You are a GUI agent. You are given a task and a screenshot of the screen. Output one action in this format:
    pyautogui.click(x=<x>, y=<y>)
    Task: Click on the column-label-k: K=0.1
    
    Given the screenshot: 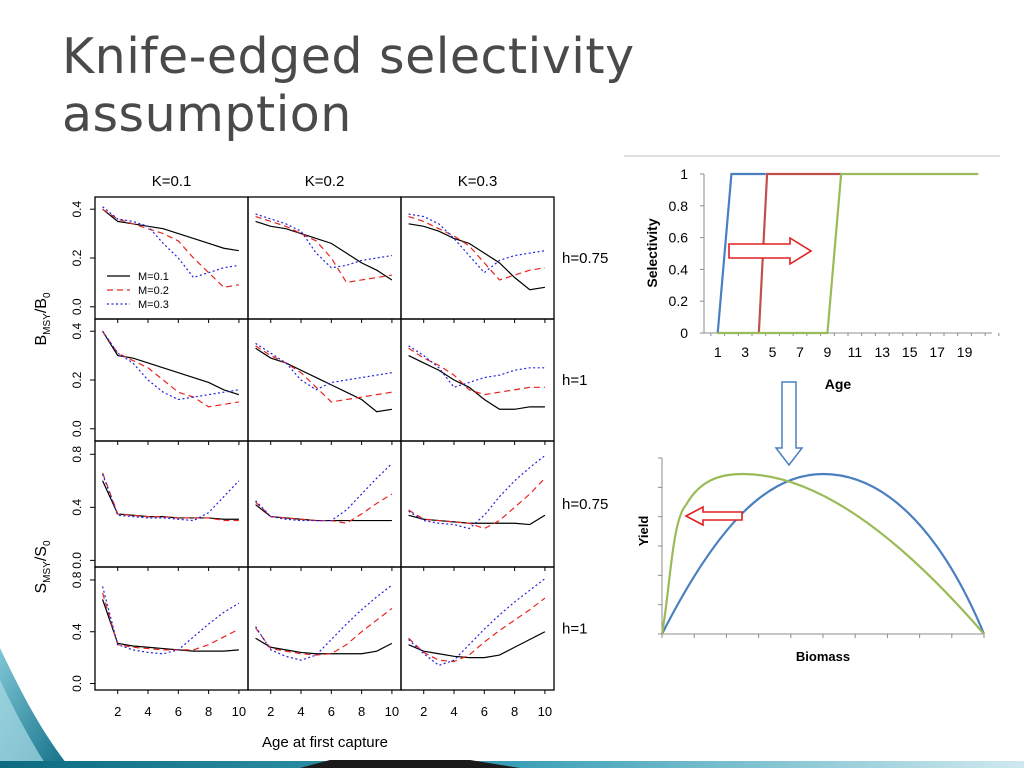 What is the action you would take?
    pyautogui.click(x=172, y=181)
    